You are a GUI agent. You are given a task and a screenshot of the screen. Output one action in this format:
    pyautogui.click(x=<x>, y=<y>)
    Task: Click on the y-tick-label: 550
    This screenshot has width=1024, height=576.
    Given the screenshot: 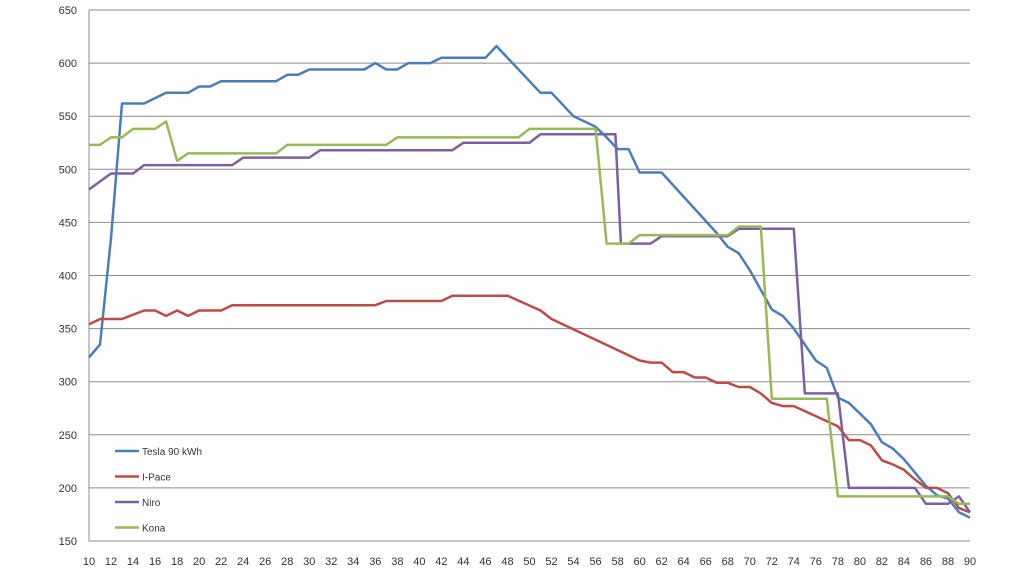 What is the action you would take?
    pyautogui.click(x=68, y=117)
    